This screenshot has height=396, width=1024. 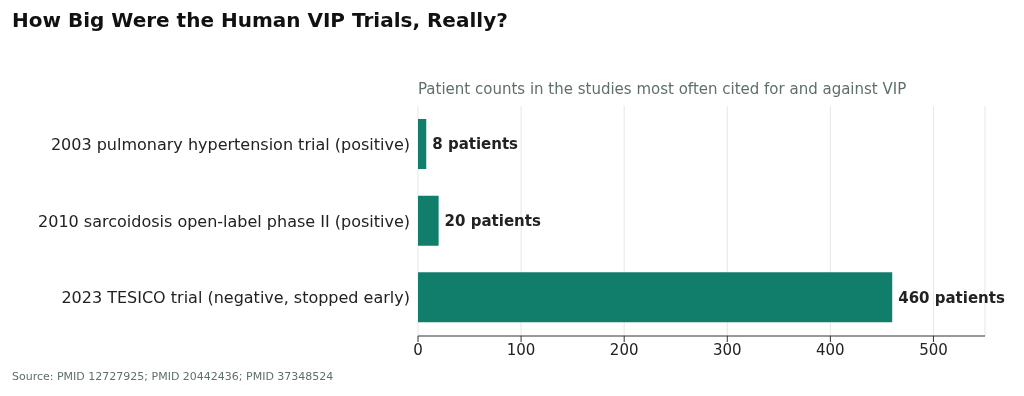 I want to click on data-label: 8 patients, so click(x=475, y=144).